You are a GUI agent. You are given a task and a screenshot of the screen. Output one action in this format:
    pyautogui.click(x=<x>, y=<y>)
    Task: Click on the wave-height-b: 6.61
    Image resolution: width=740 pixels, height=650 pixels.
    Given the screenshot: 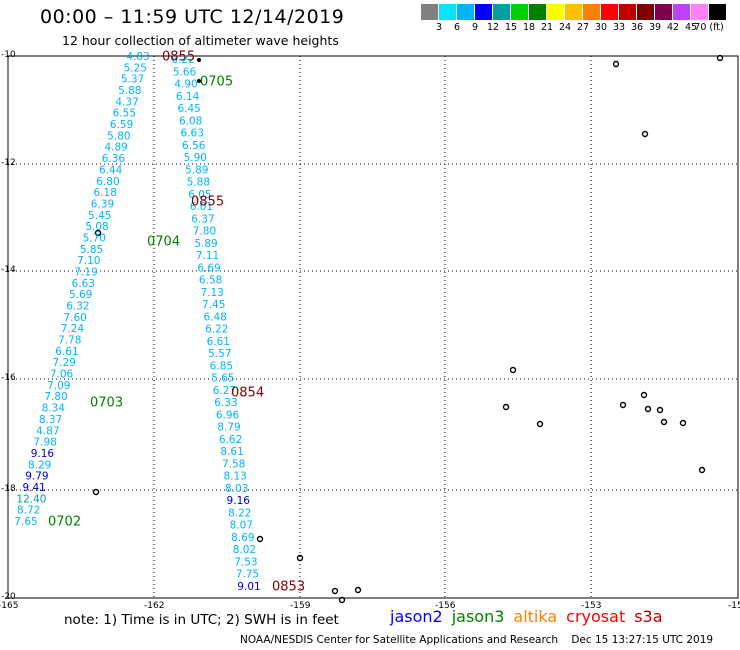 What is the action you would take?
    pyautogui.click(x=218, y=342)
    